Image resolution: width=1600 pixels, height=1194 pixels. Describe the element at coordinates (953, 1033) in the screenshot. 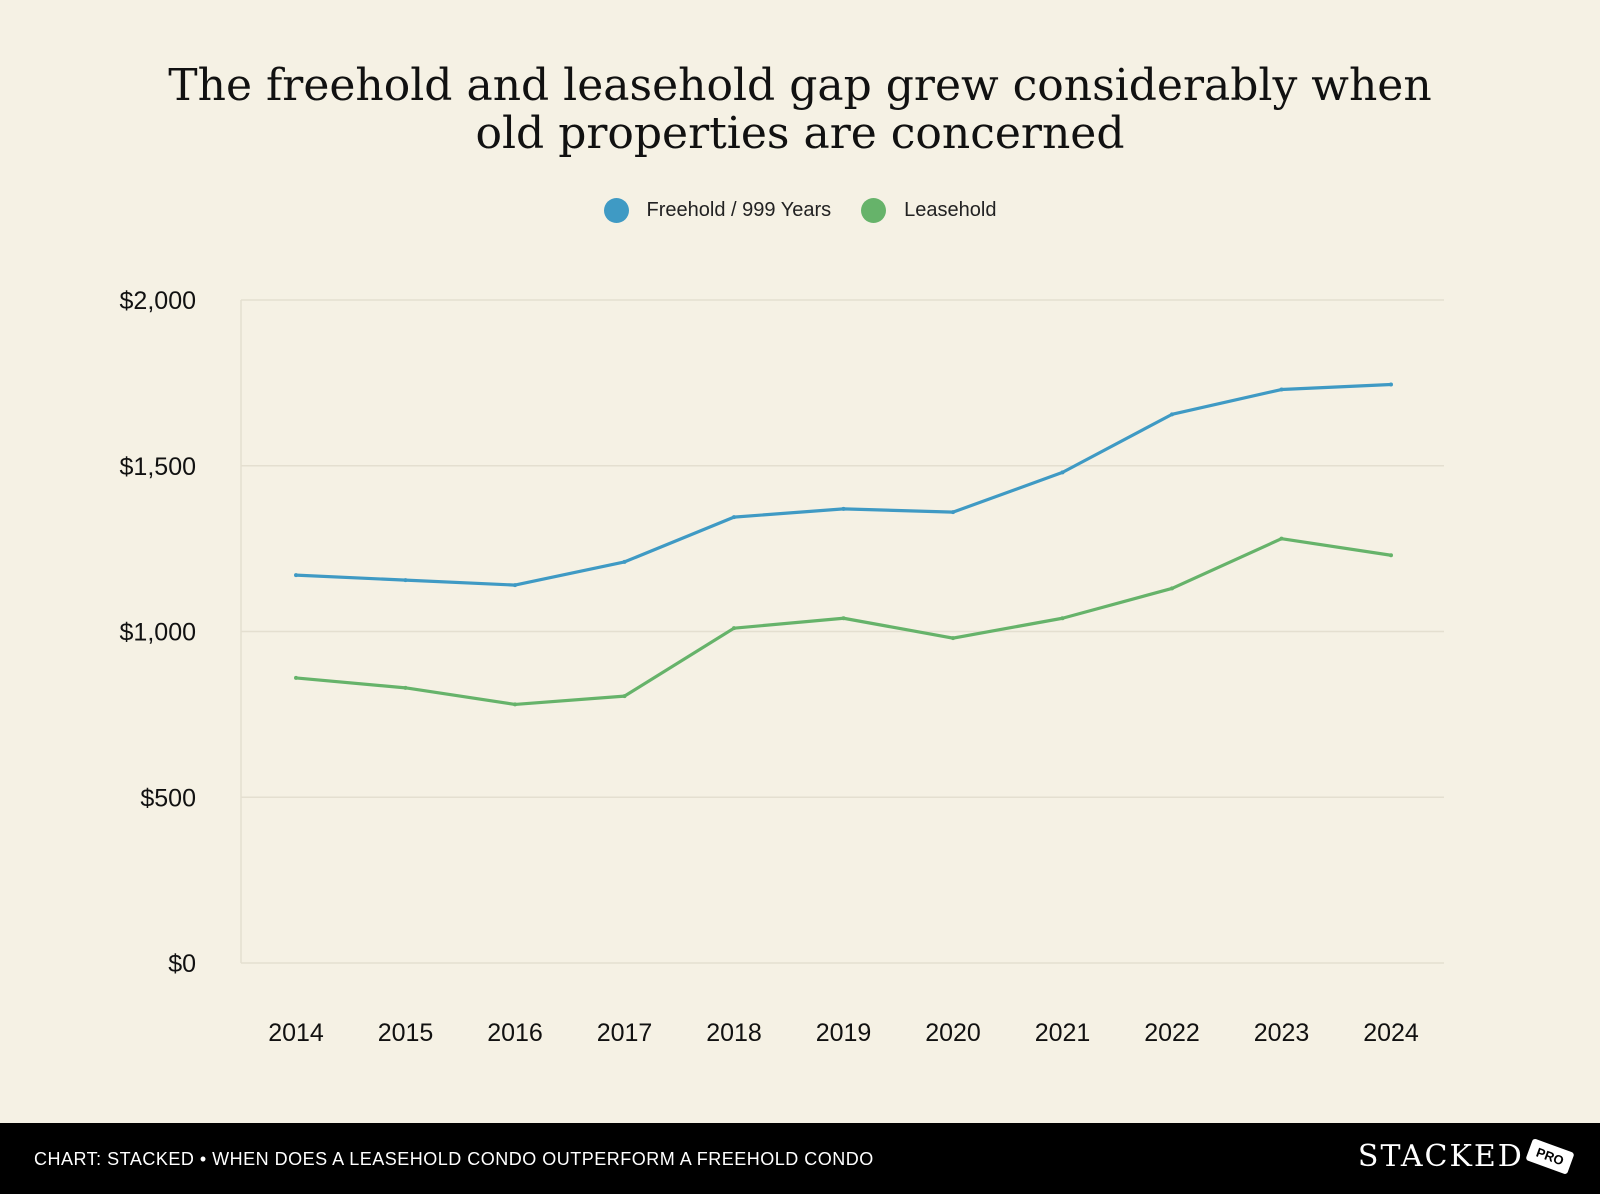

I see `x-tick-label: 2020` at that location.